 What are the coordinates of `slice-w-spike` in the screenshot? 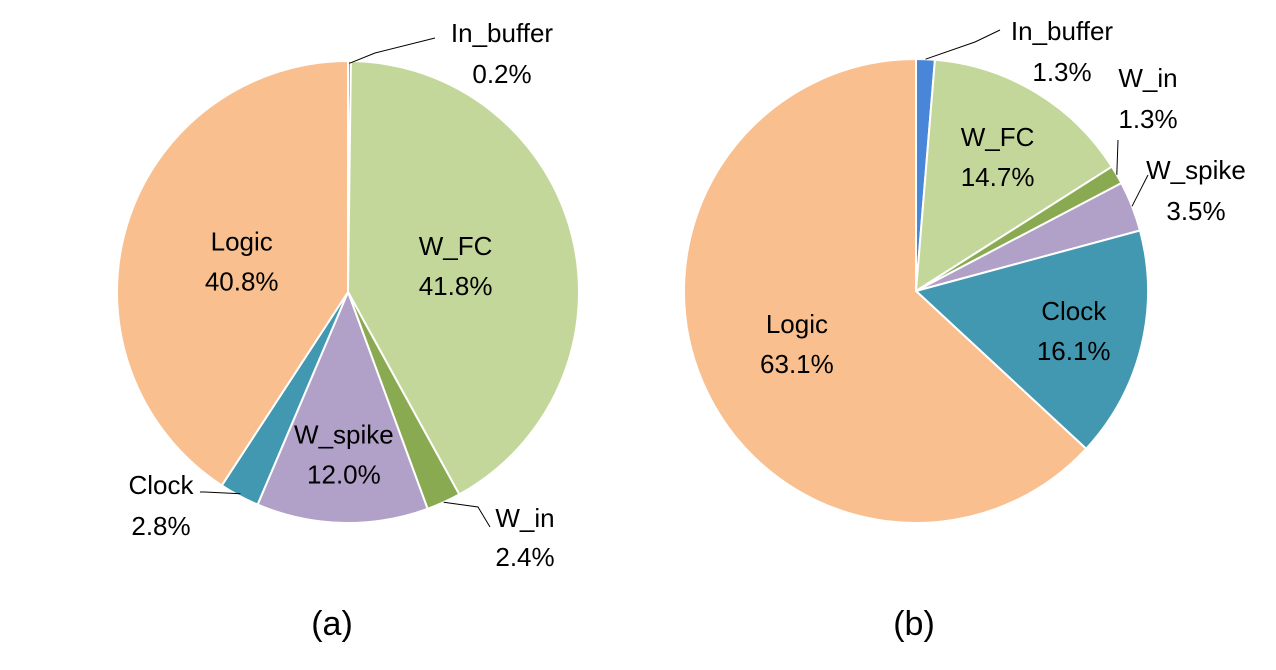 It's located at (342, 407).